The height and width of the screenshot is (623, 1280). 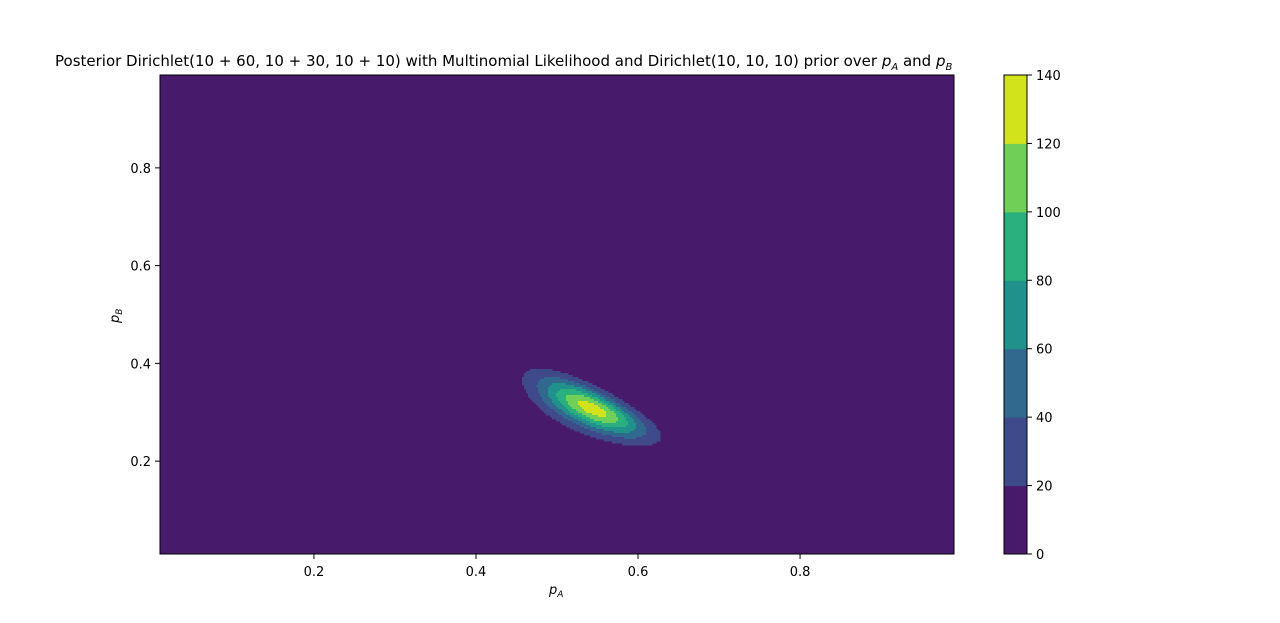 What do you see at coordinates (1040, 555) in the screenshot?
I see `colorbar-tick-label: 0` at bounding box center [1040, 555].